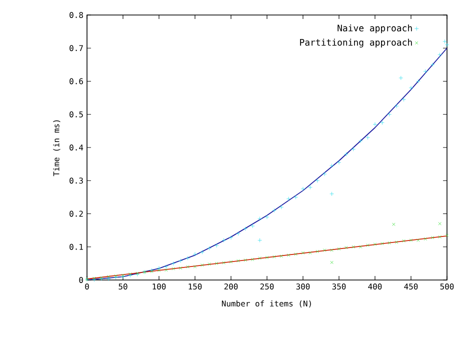 This screenshot has height=341, width=474. I want to click on legend-label: Partitioning approach, so click(356, 43).